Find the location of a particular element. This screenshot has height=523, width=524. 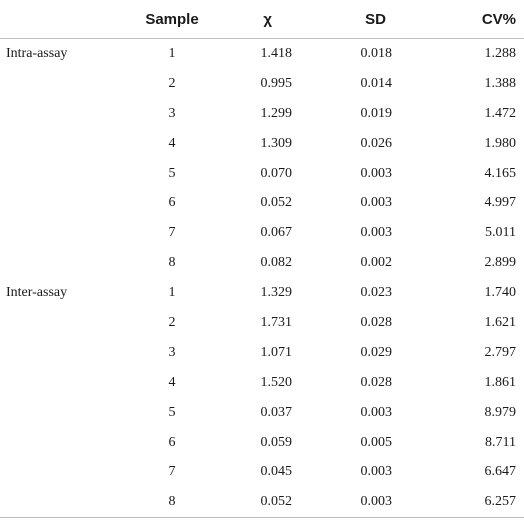

table-row: 7 0.045 0.003 6.647 is located at coordinates (262, 472).